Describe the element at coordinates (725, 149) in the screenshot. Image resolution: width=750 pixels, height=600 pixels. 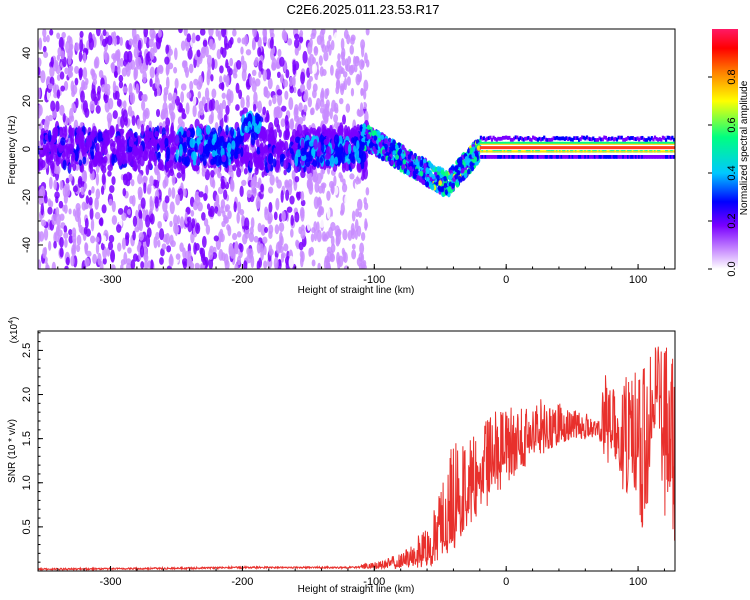
I see `colorbar-ramp` at that location.